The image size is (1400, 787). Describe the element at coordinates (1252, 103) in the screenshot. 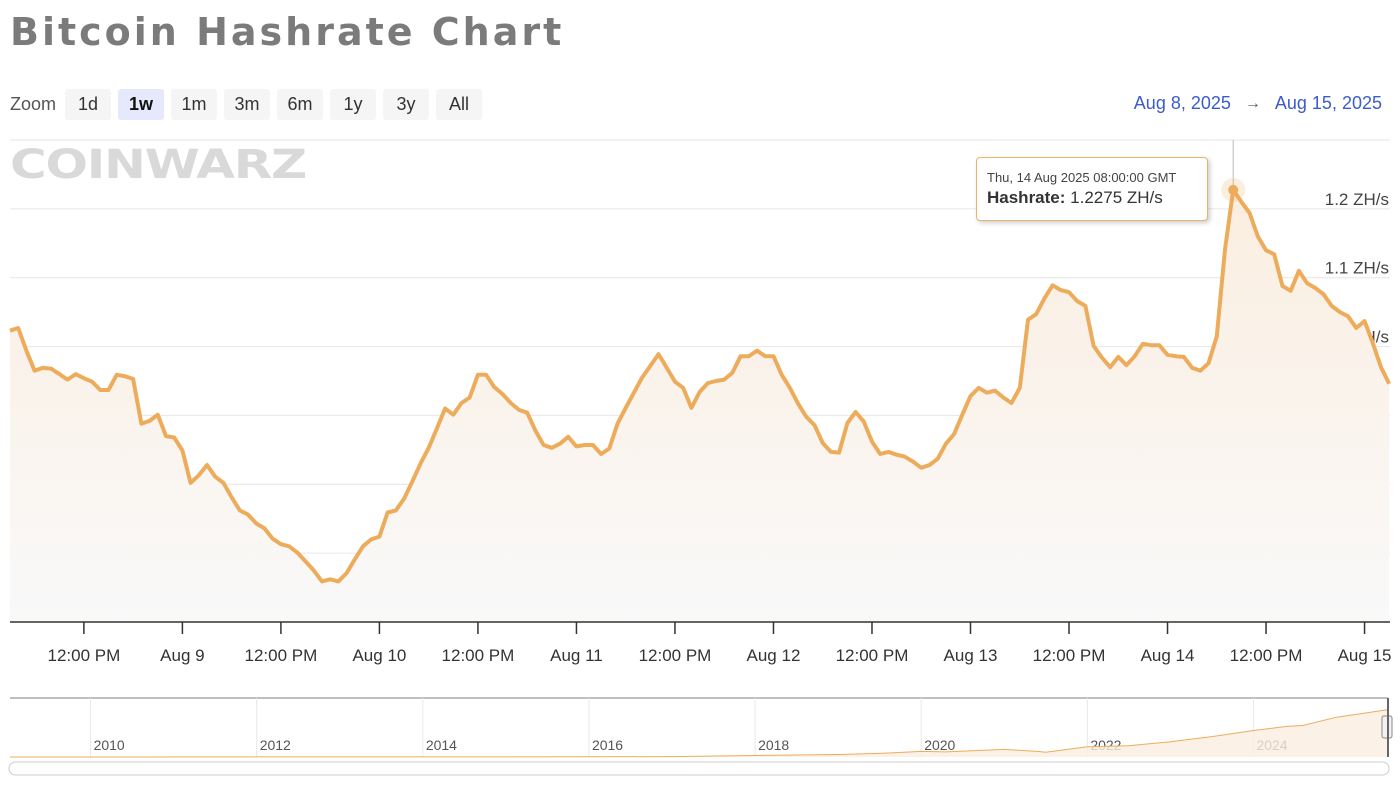

I see `arrow-right-icon: →` at that location.